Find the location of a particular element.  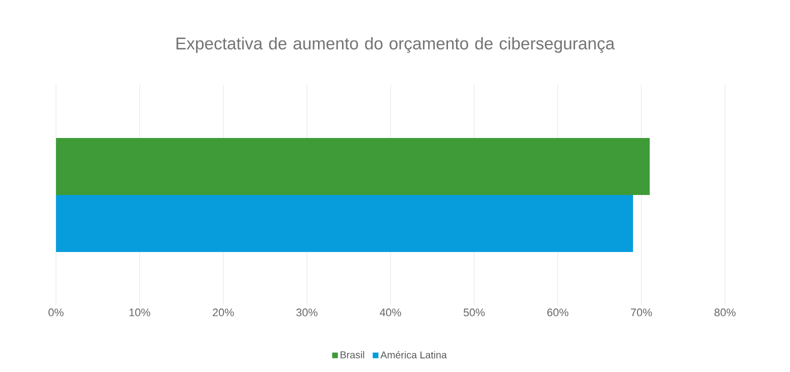

x-tick-label: 70% is located at coordinates (641, 312).